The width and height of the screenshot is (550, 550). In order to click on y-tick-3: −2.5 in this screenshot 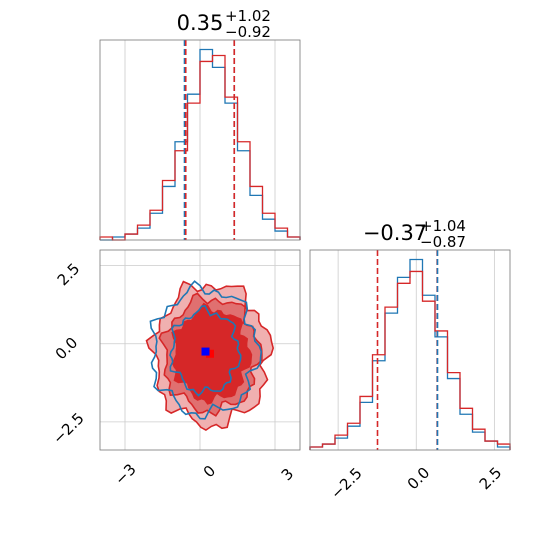, I will do `click(68, 428)`.